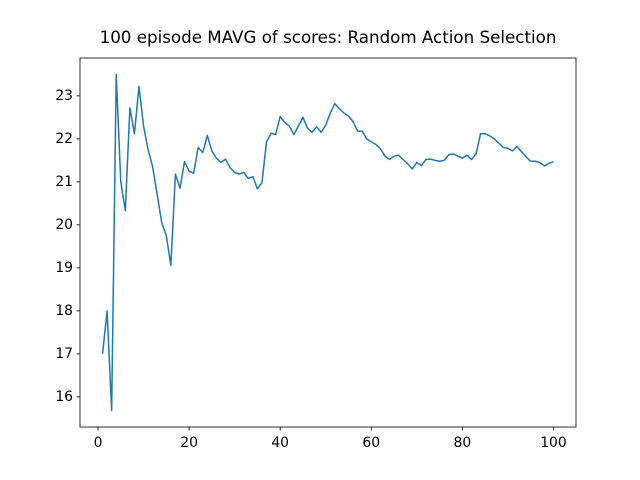 This screenshot has width=640, height=480. Describe the element at coordinates (64, 397) in the screenshot. I see `y-tick-label: 16` at that location.